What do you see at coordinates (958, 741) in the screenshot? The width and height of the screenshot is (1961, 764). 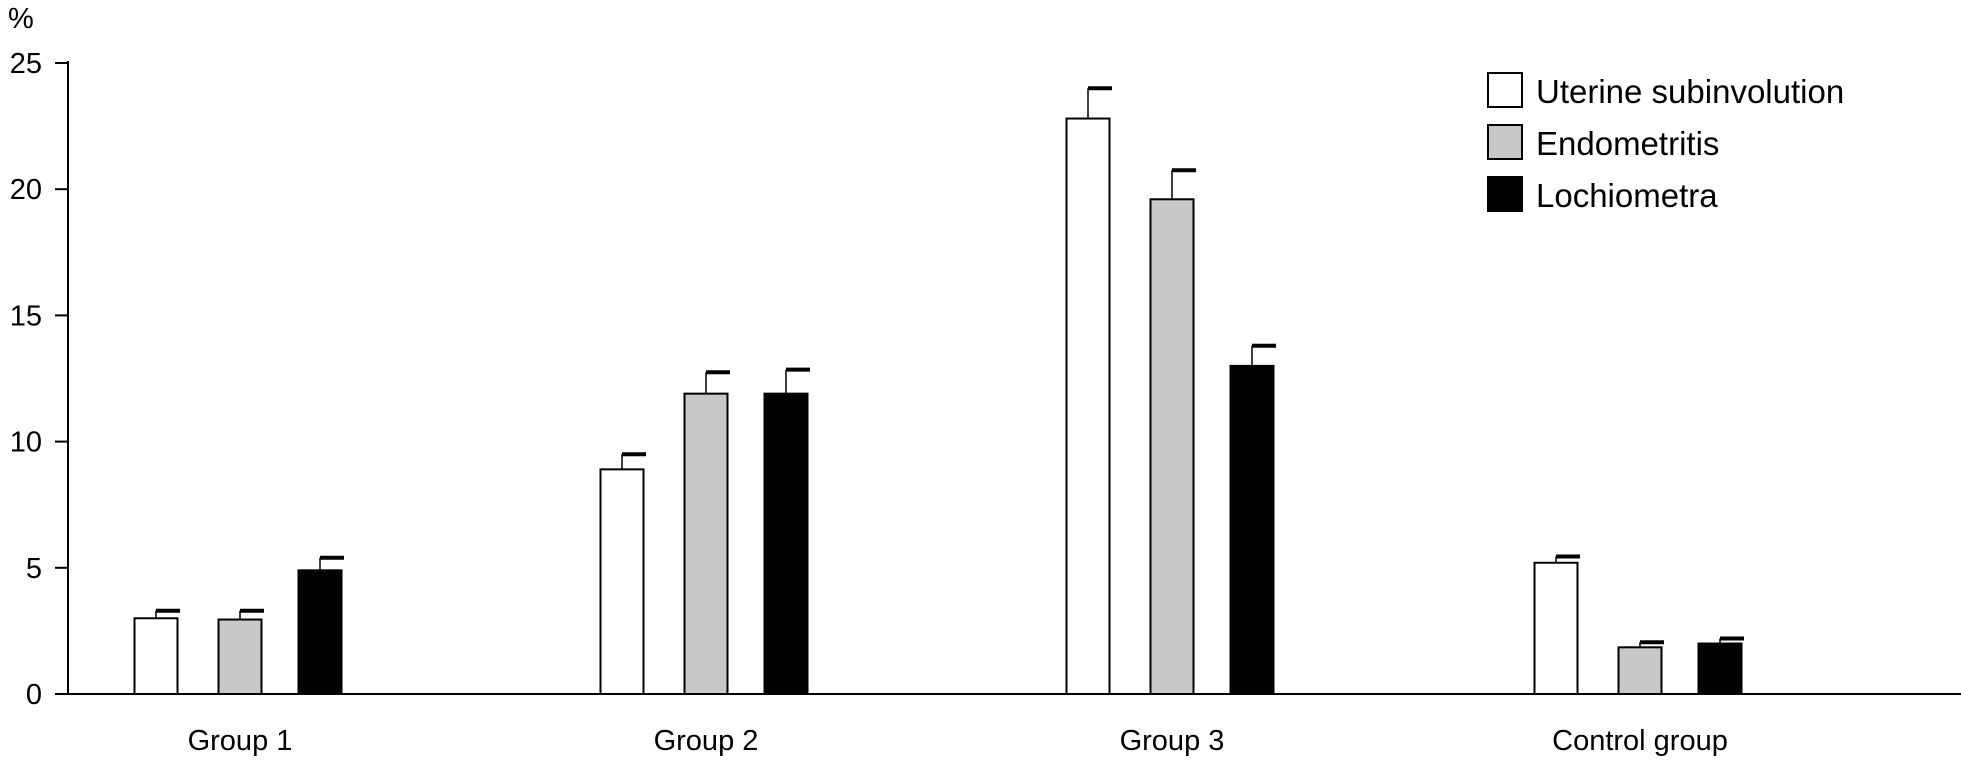 I see `category-labels: Group 1 Group 2 Group 3 Control group` at bounding box center [958, 741].